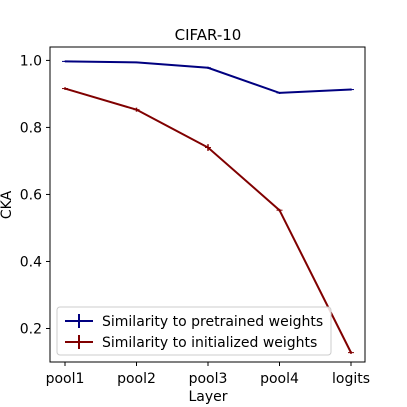 The image size is (407, 407). I want to click on legend-label: Similarity to initialized weights, so click(209, 343).